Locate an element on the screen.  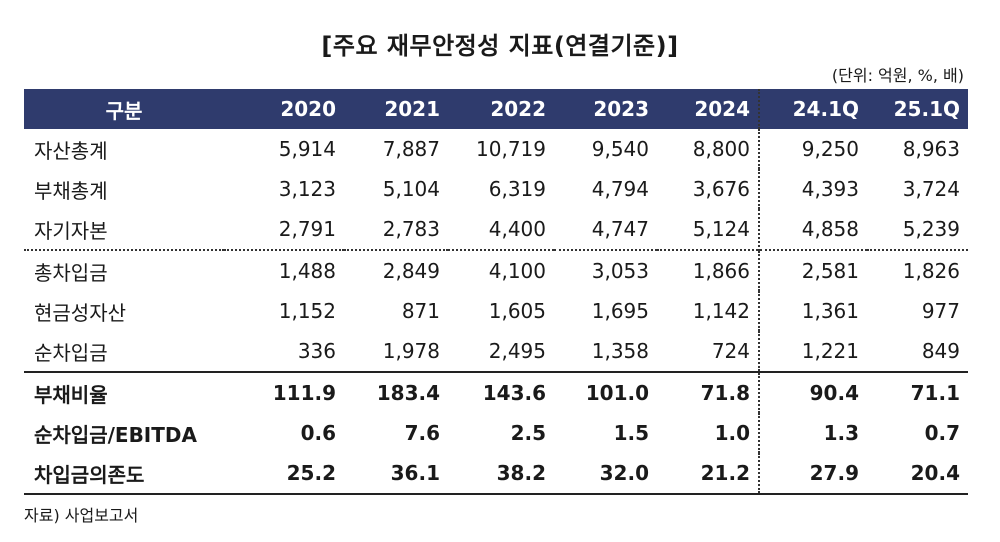
table-cell: 8,800 is located at coordinates (721, 149).